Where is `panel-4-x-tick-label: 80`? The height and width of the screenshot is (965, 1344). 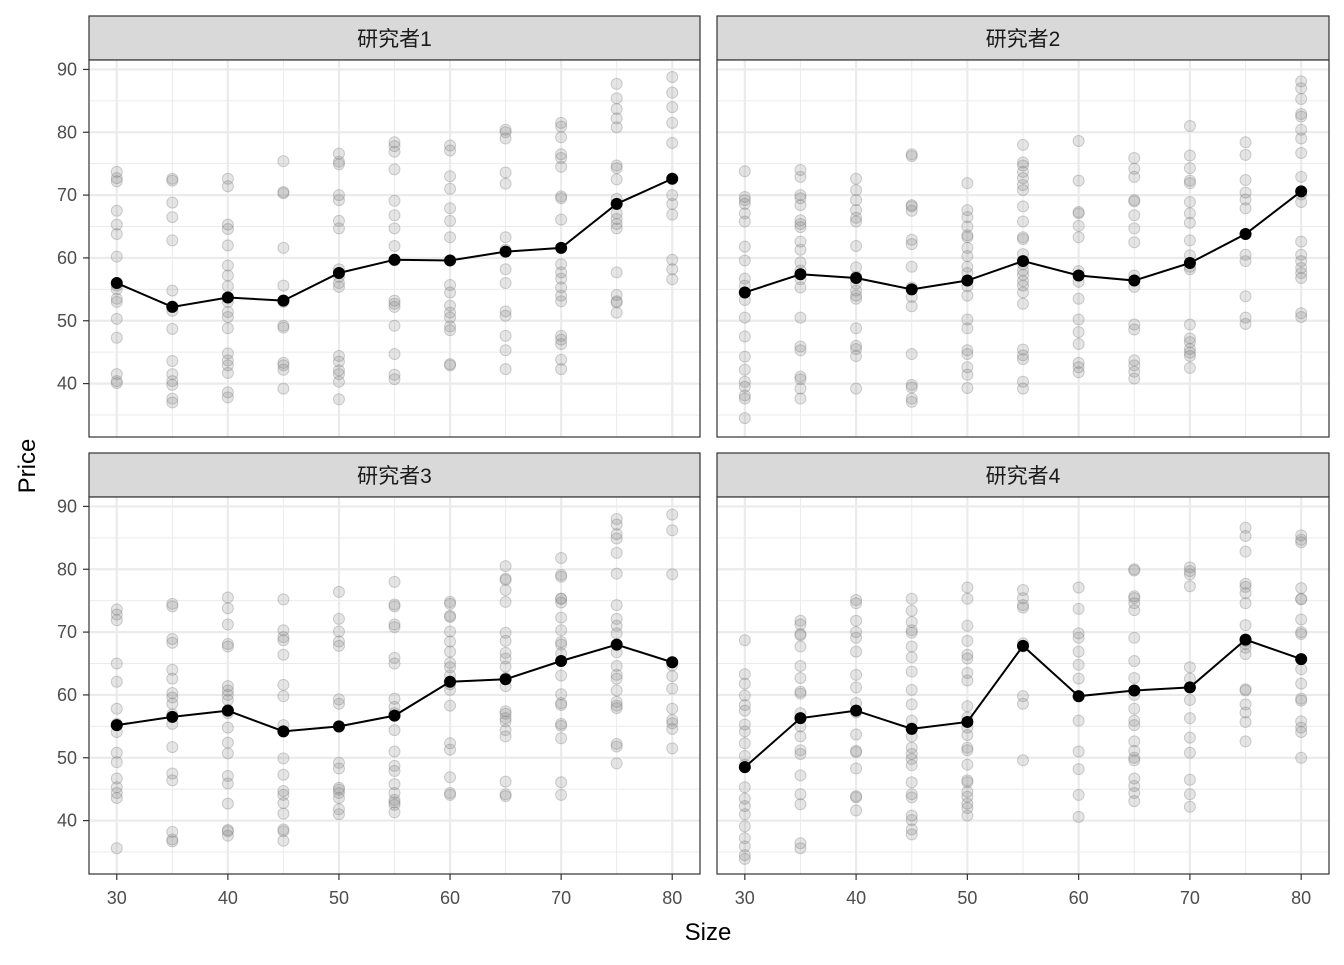
panel-4-x-tick-label: 80 is located at coordinates (1301, 898).